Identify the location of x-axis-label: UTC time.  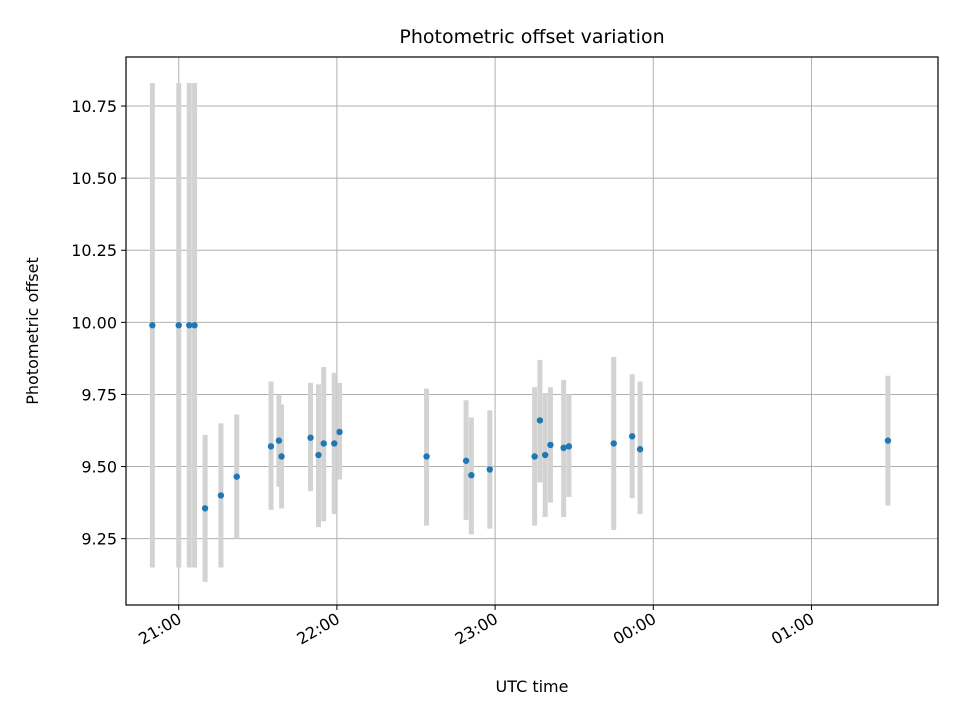
(532, 686).